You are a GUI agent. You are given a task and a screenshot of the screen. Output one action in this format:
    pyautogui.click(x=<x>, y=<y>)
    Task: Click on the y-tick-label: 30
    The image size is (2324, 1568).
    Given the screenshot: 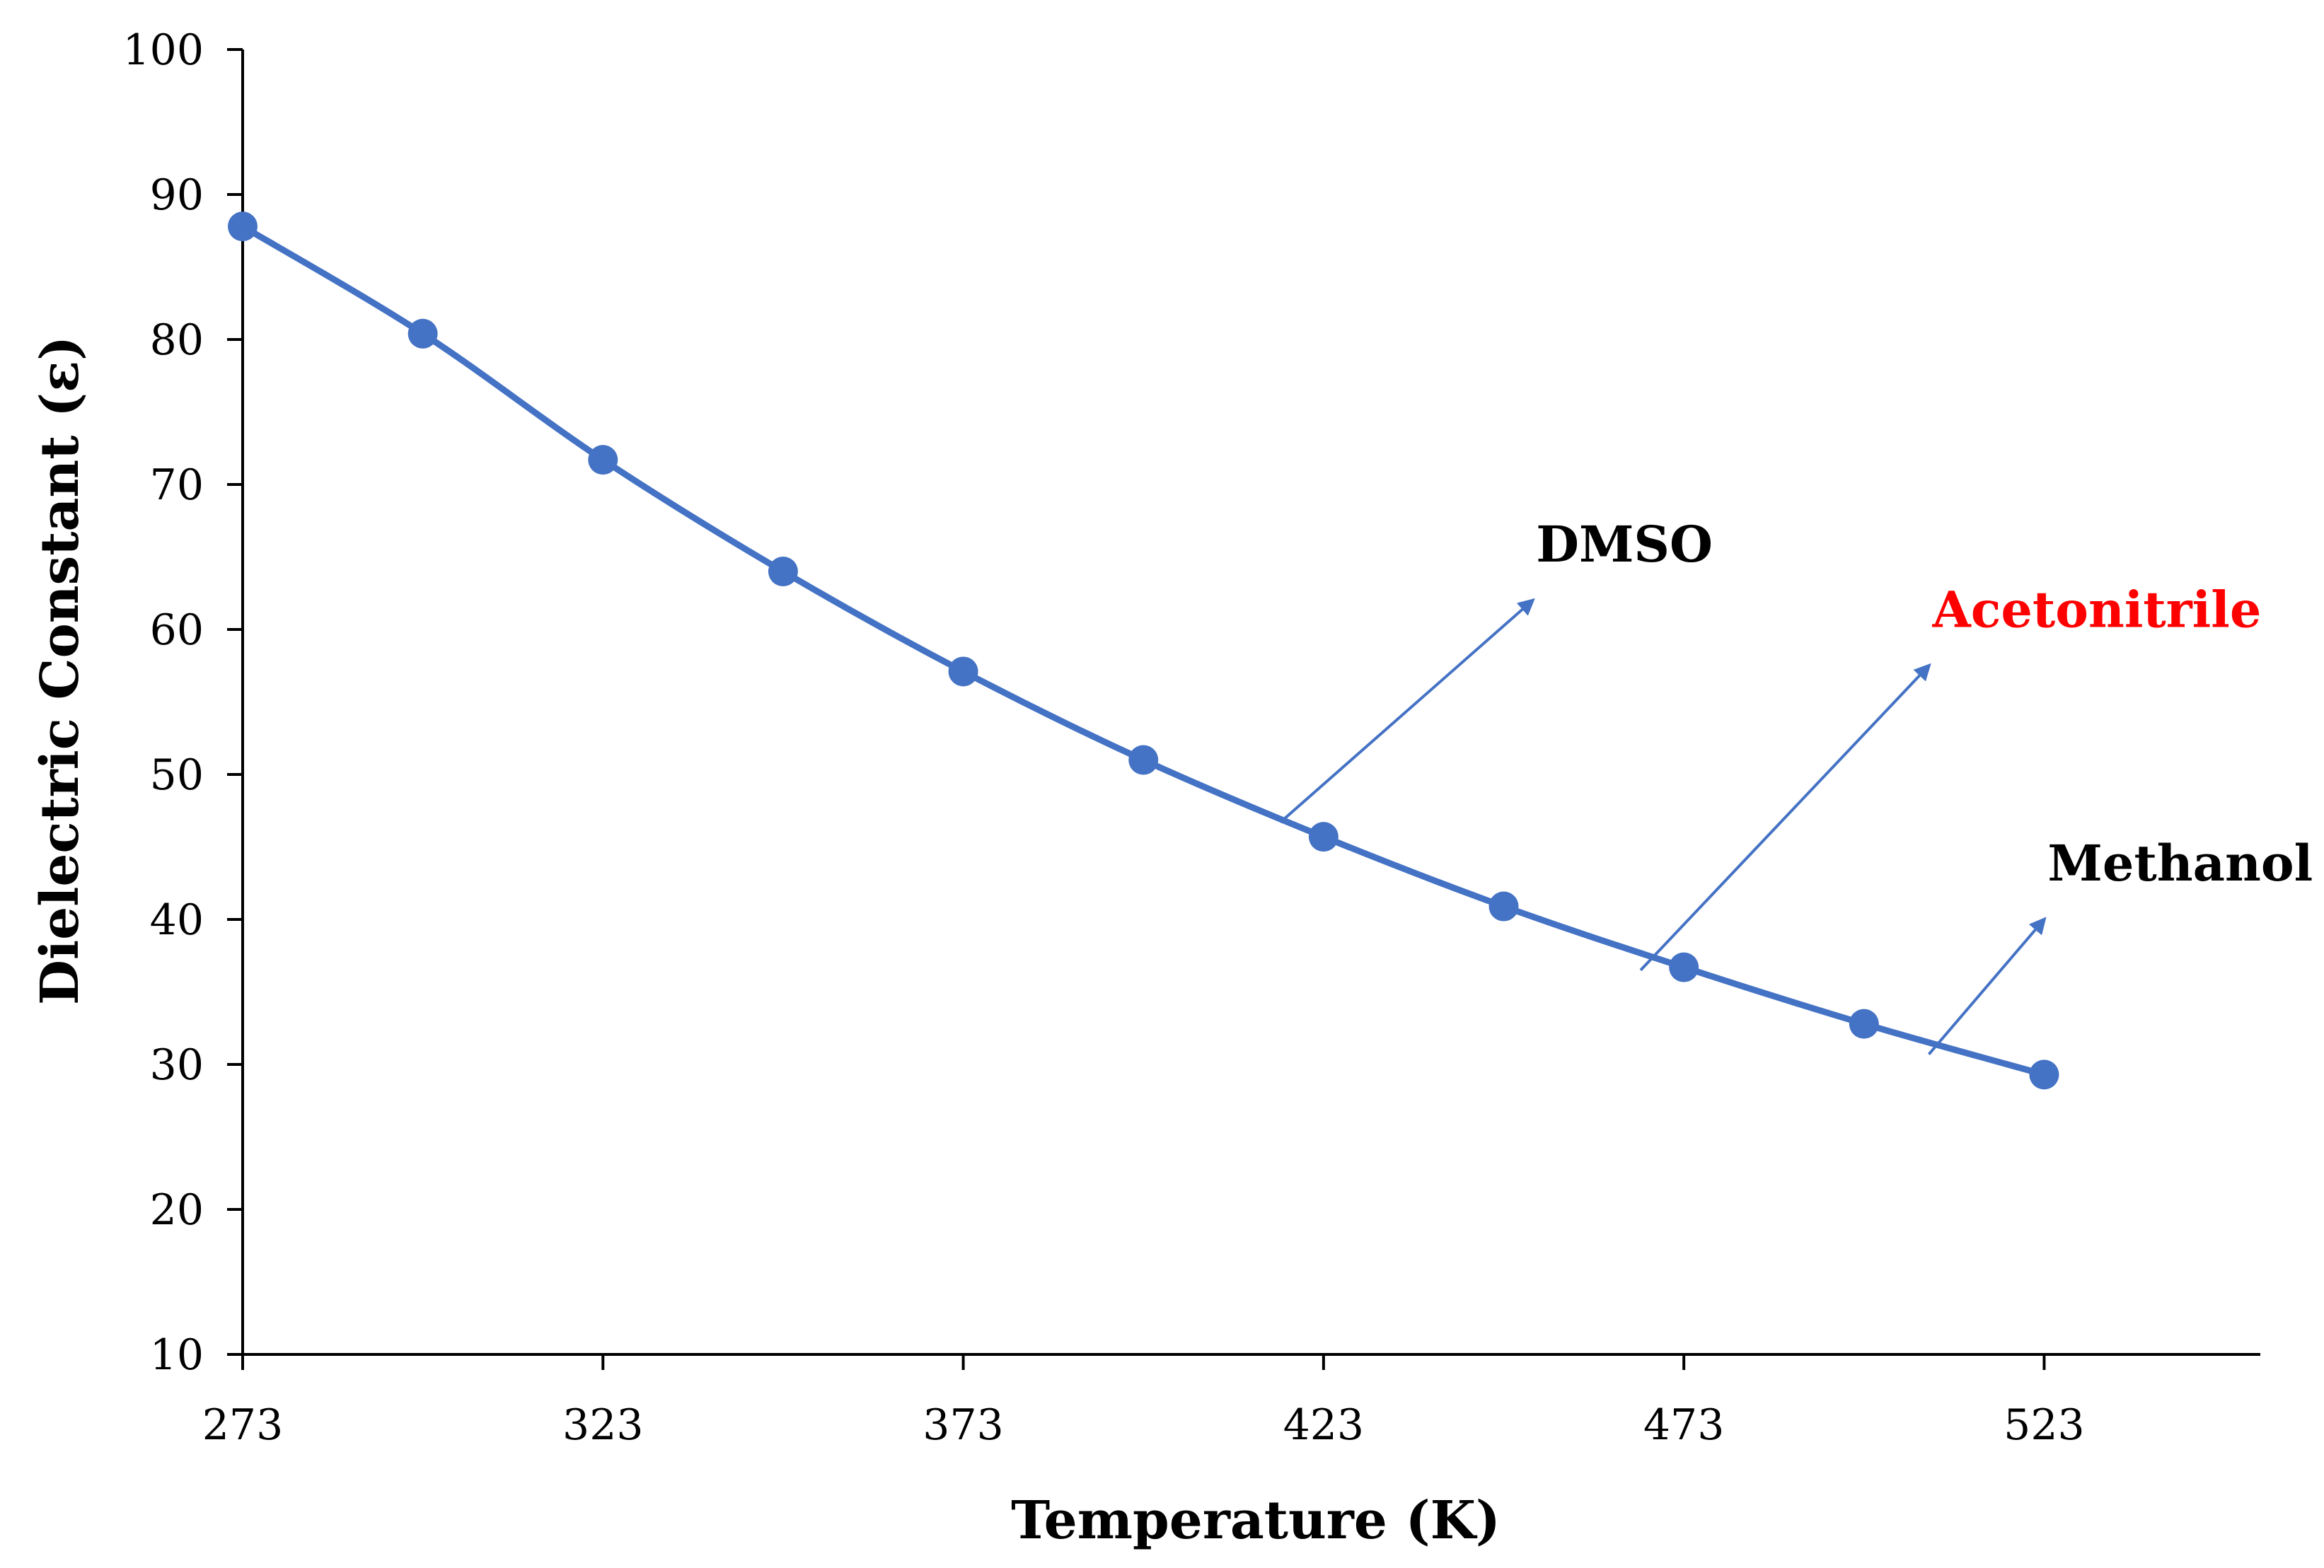 What is the action you would take?
    pyautogui.click(x=177, y=1065)
    